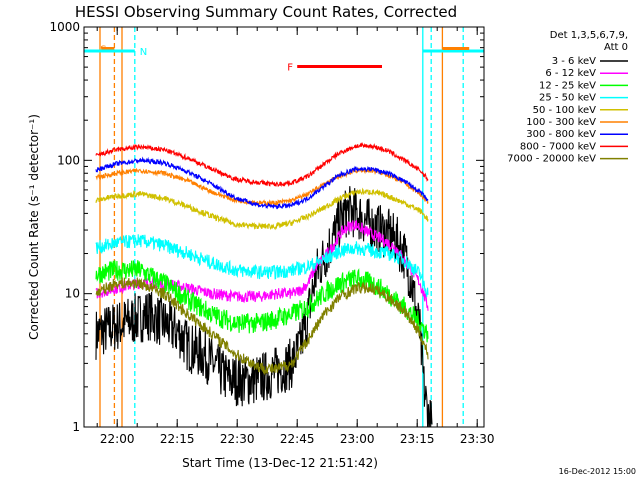  Describe the element at coordinates (565, 110) in the screenshot. I see `legend-entry-label: 50 - 100 keV` at that location.